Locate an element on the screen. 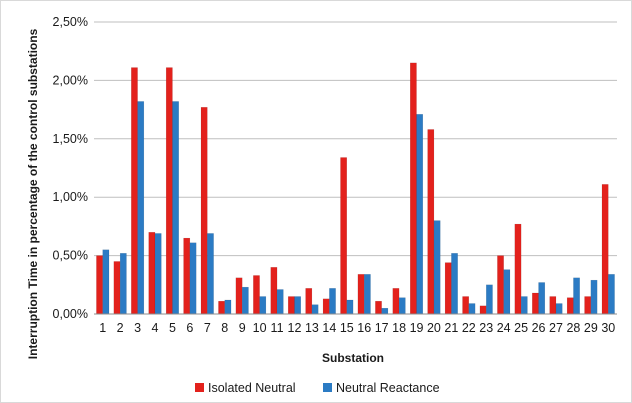 The height and width of the screenshot is (403, 632). x-tick-label: 25 is located at coordinates (521, 328).